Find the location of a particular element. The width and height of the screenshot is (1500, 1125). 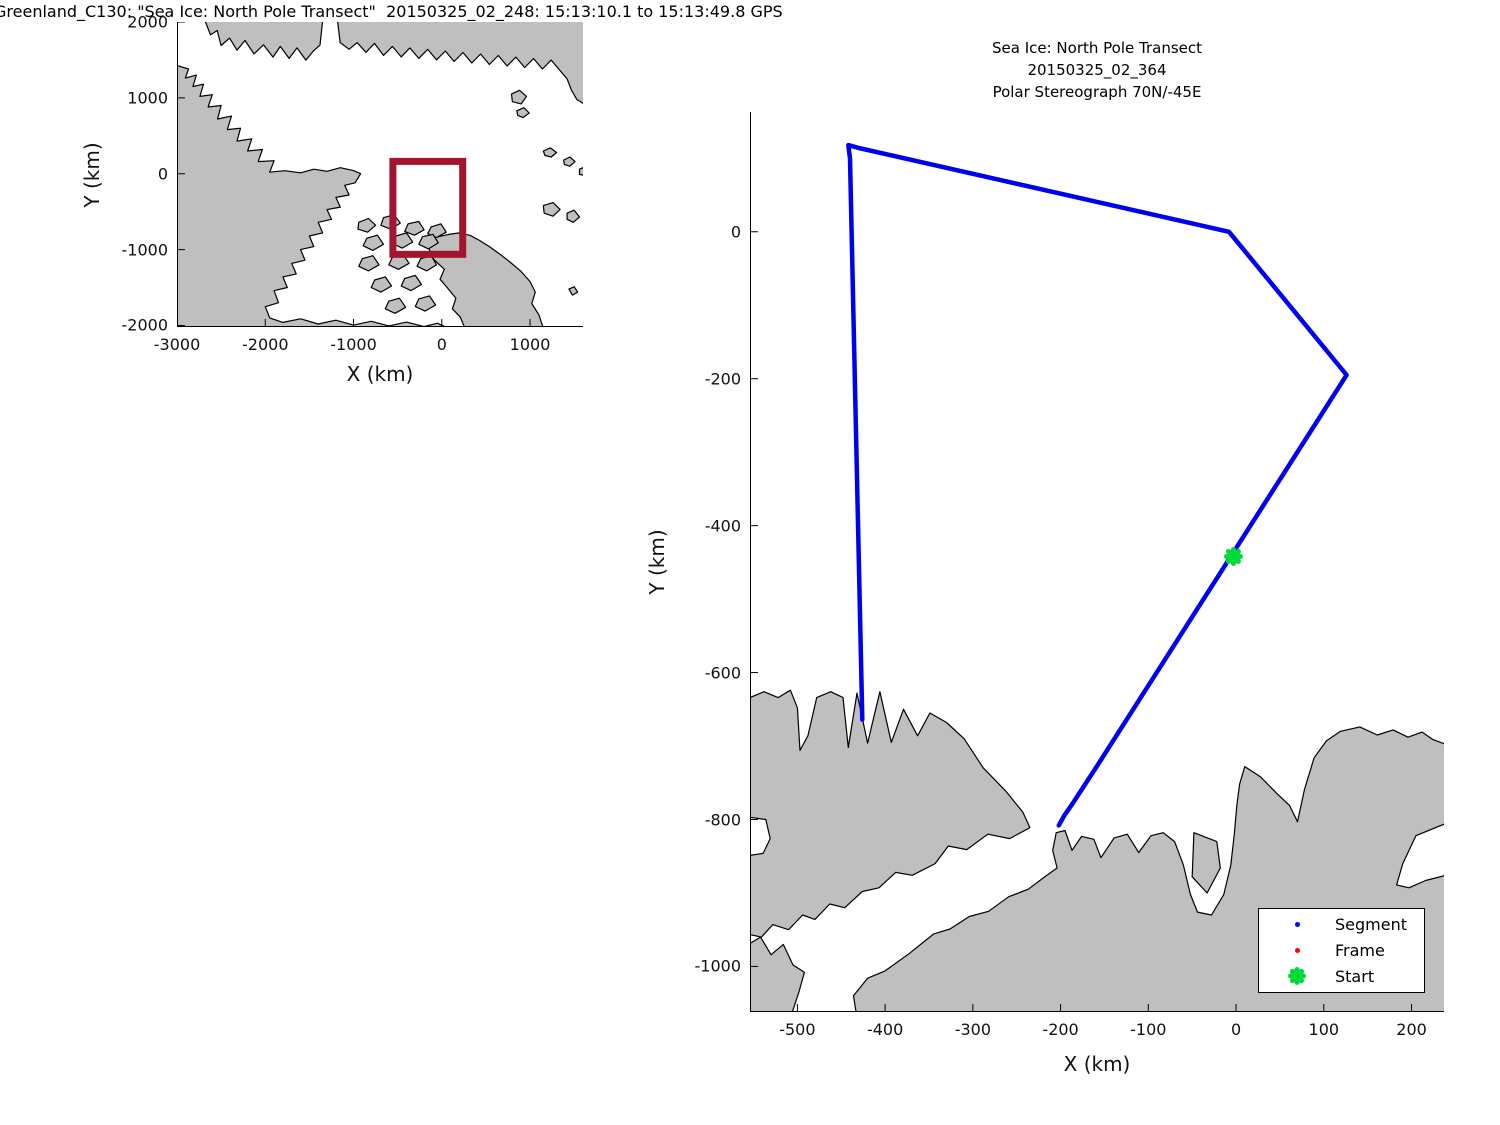

x-tick-label: -3000 is located at coordinates (177, 344).